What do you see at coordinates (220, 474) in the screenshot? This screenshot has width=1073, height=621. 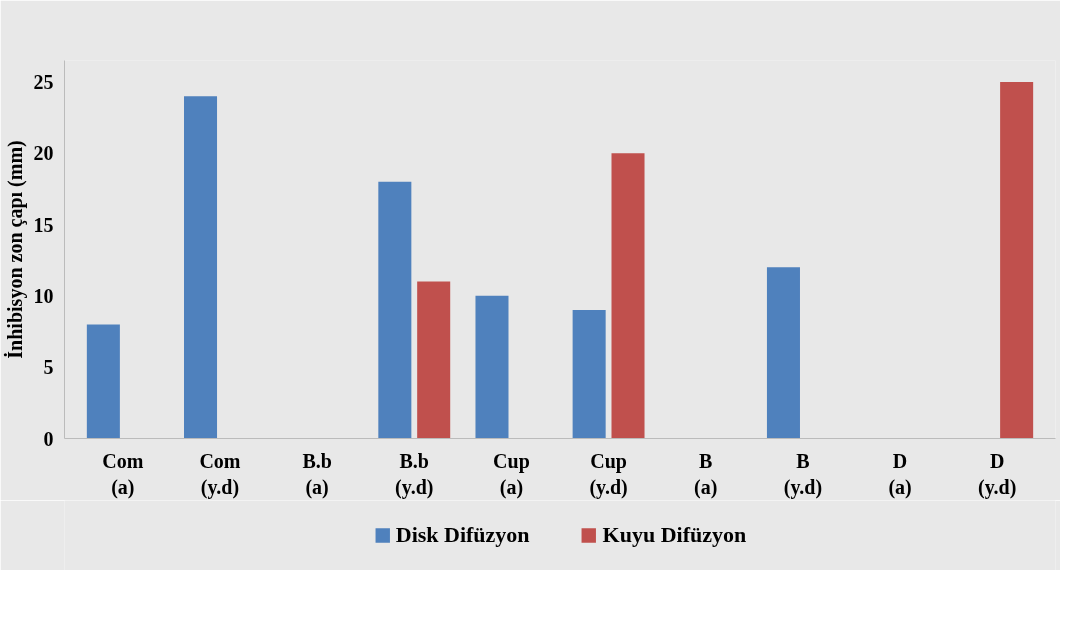 I see `x-tick-label: Com (y.d)` at bounding box center [220, 474].